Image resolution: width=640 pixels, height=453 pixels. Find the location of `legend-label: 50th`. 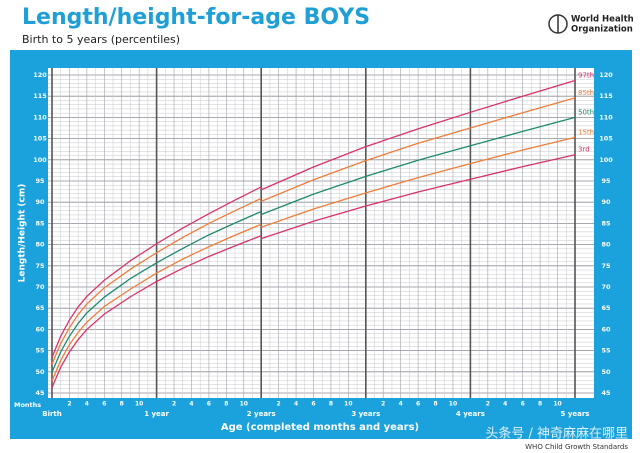

legend-label: 50th is located at coordinates (586, 112).